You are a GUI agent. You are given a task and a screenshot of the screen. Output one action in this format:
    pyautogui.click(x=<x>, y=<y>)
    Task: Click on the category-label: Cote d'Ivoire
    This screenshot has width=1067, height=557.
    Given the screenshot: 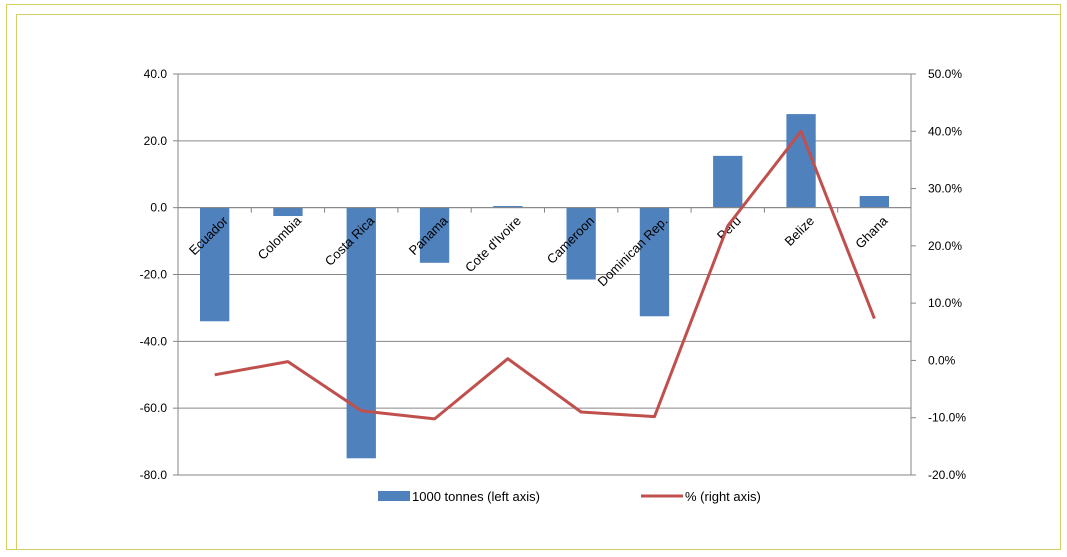 What is the action you would take?
    pyautogui.click(x=493, y=244)
    